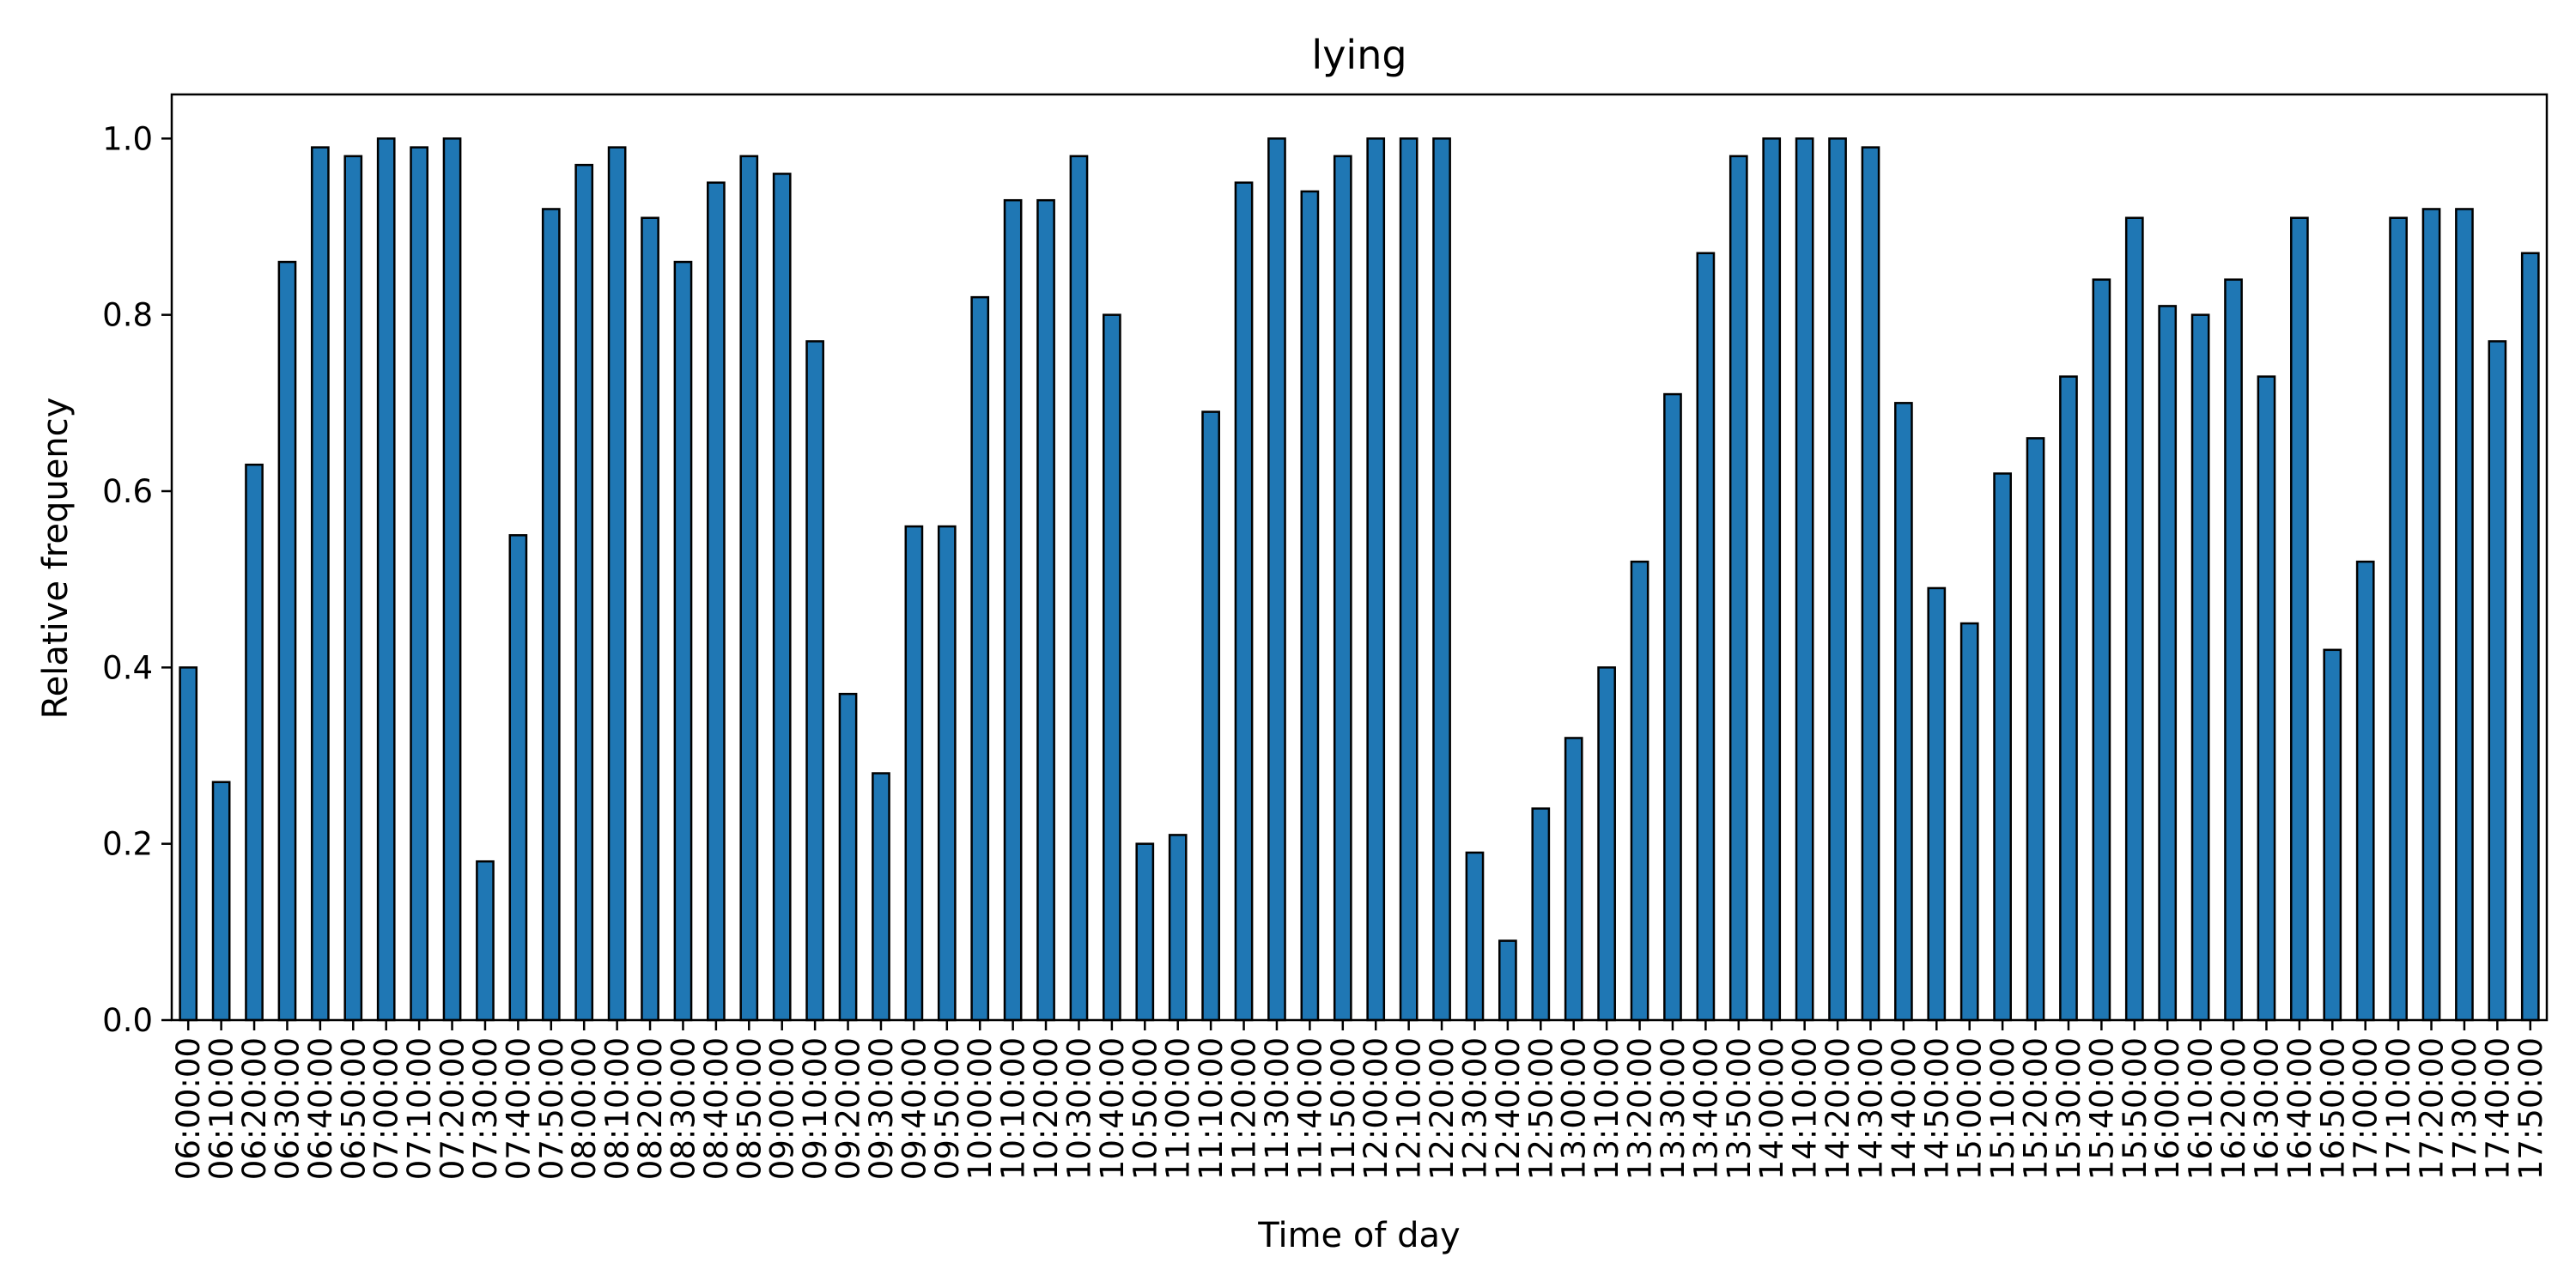 Image resolution: width=2576 pixels, height=1288 pixels. What do you see at coordinates (914, 1108) in the screenshot?
I see `x-tick-label: 09:40:00` at bounding box center [914, 1108].